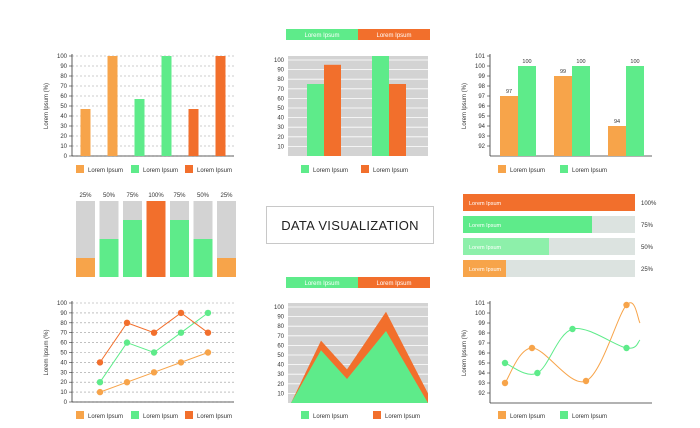  What do you see at coordinates (481, 147) in the screenshot?
I see `y-tick-label: 92` at bounding box center [481, 147].